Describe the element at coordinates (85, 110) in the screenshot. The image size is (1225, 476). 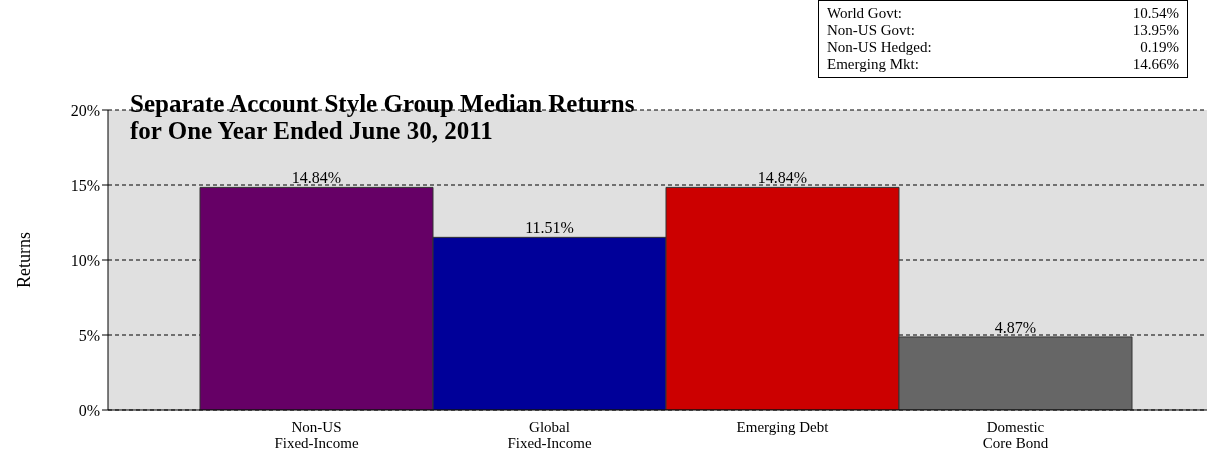
I see `y-tick-label: 20%` at that location.